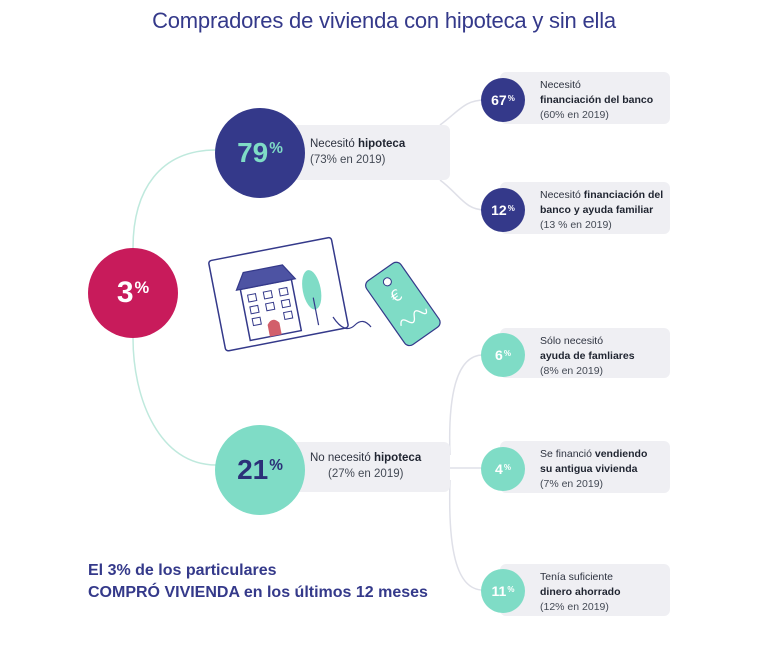  What do you see at coordinates (507, 353) in the screenshot?
I see `family-help-unit: %` at bounding box center [507, 353].